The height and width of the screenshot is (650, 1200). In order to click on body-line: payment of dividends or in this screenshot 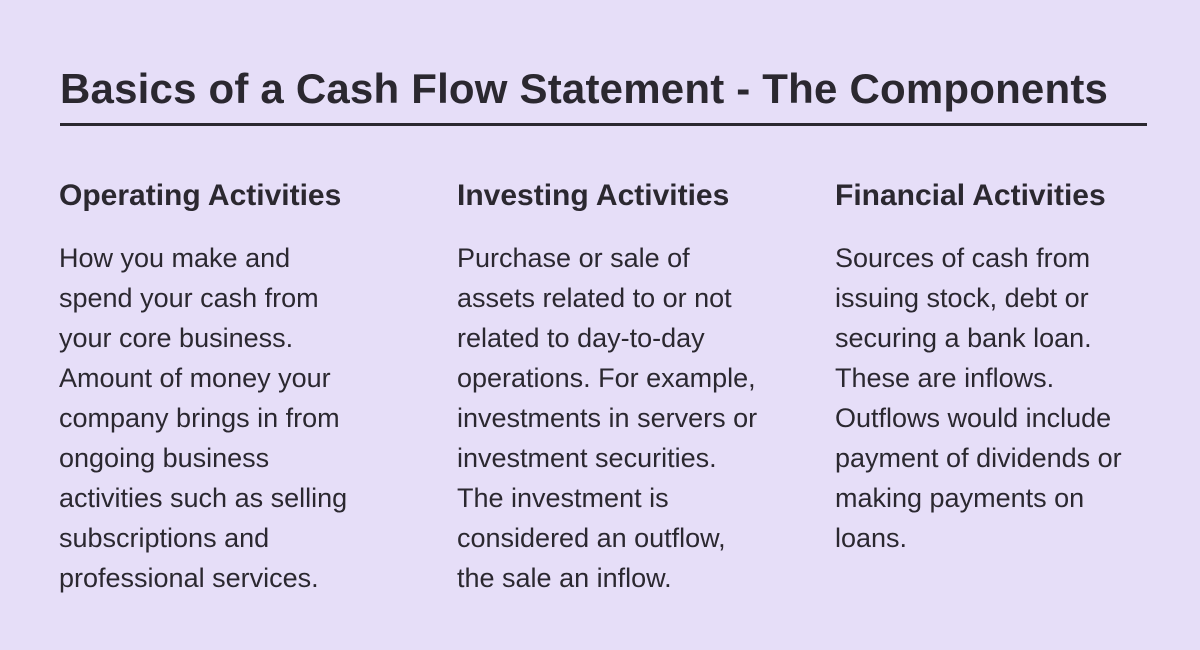, I will do `click(978, 458)`.